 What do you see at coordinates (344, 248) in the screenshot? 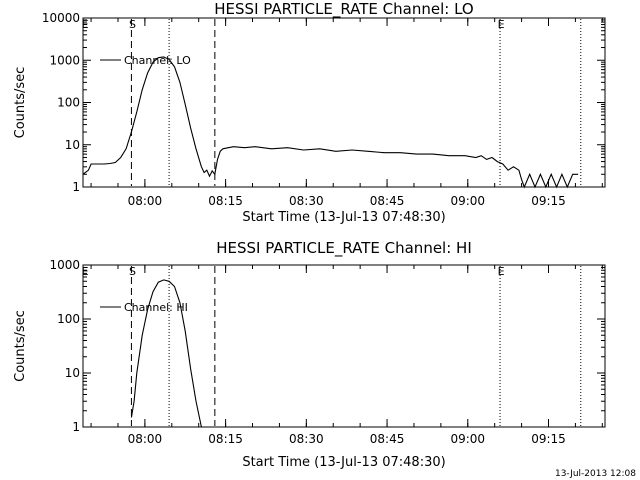
I see `chart-title: HESSI PARTICLE_RATE Channel: HI` at bounding box center [344, 248].